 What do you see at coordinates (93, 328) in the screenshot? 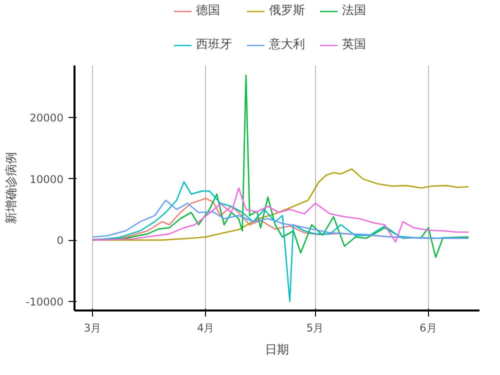
I see `x-tick-label: 3月` at bounding box center [93, 328].